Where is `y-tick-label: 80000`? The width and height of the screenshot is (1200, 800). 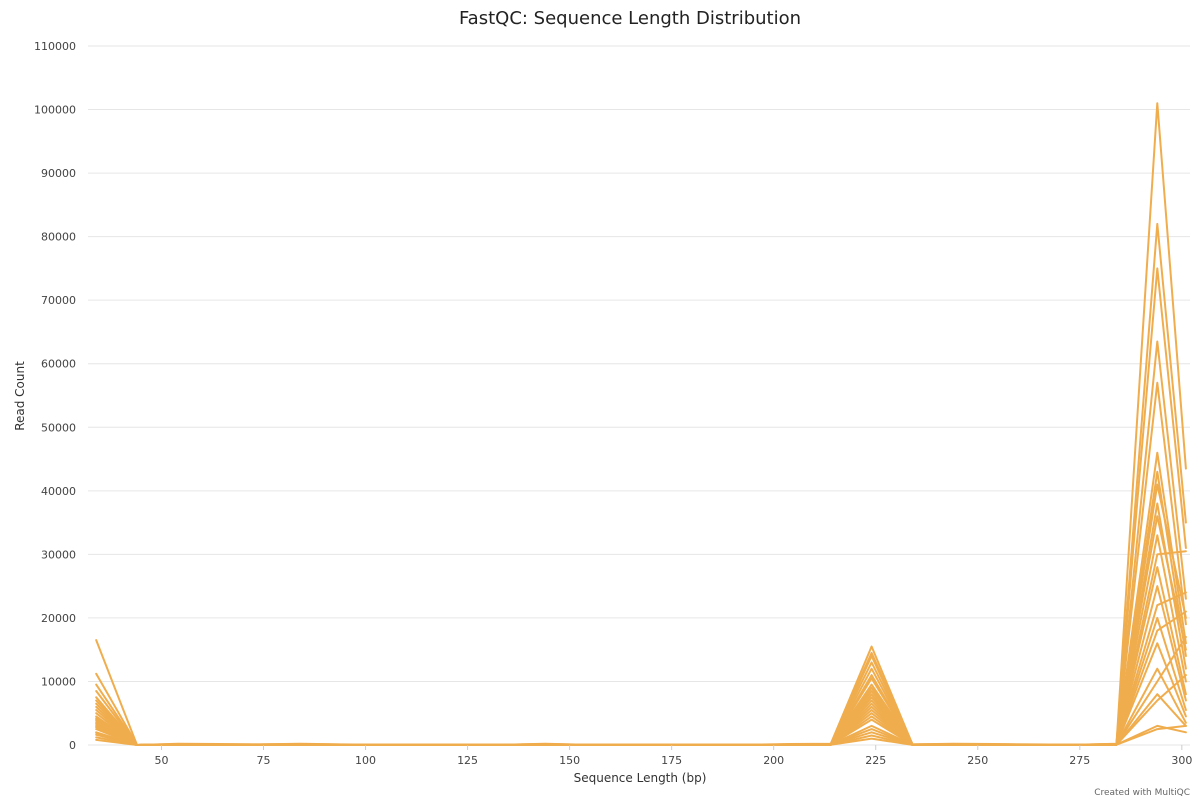 y-tick-label: 80000 is located at coordinates (58, 237).